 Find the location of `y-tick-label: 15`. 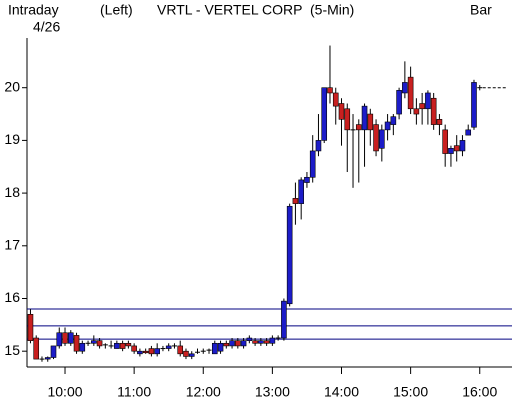

y-tick-label: 15 is located at coordinates (12, 350).